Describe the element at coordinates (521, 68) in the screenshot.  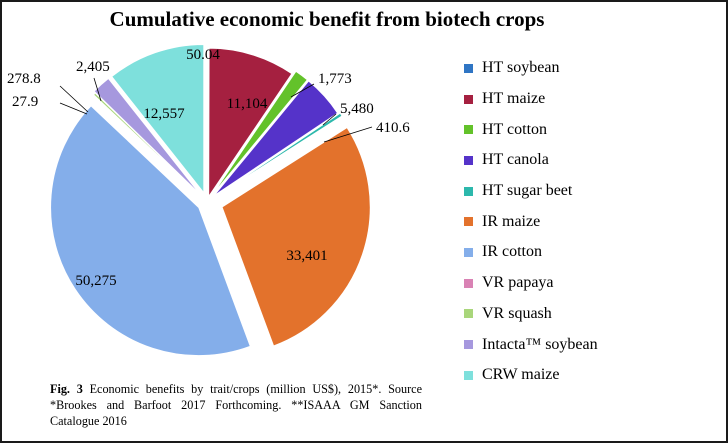
I see `legend-label: HT soybean` at that location.